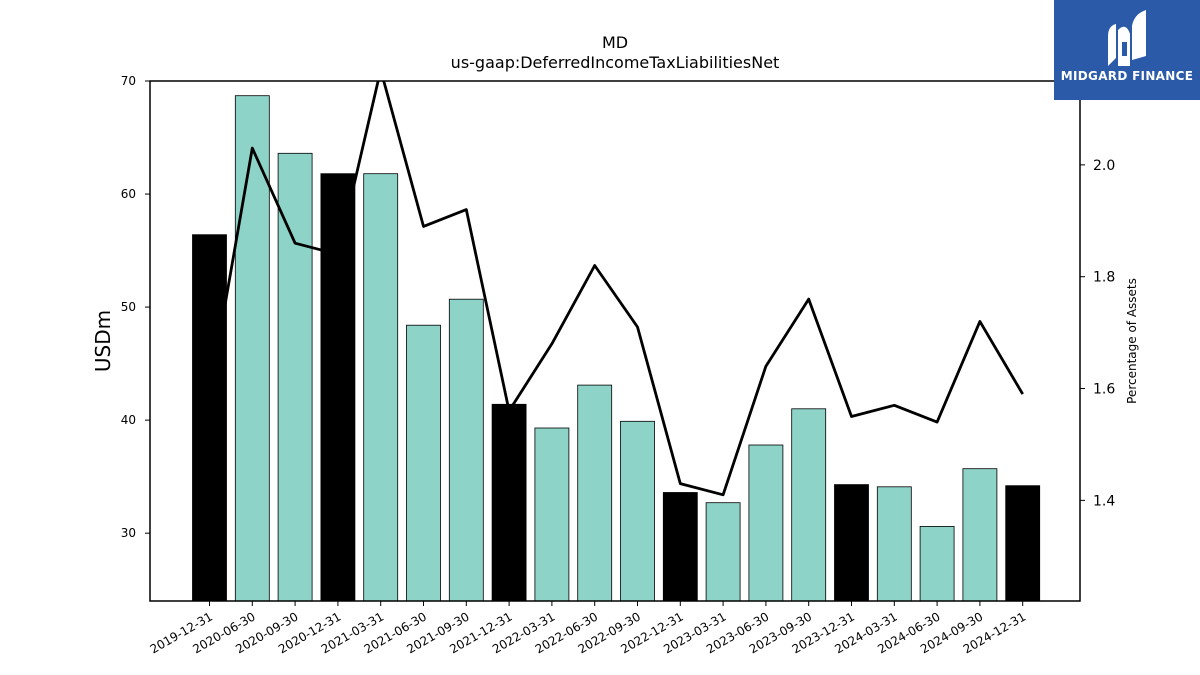  Describe the element at coordinates (128, 420) in the screenshot. I see `y-tick-label: 40` at that location.